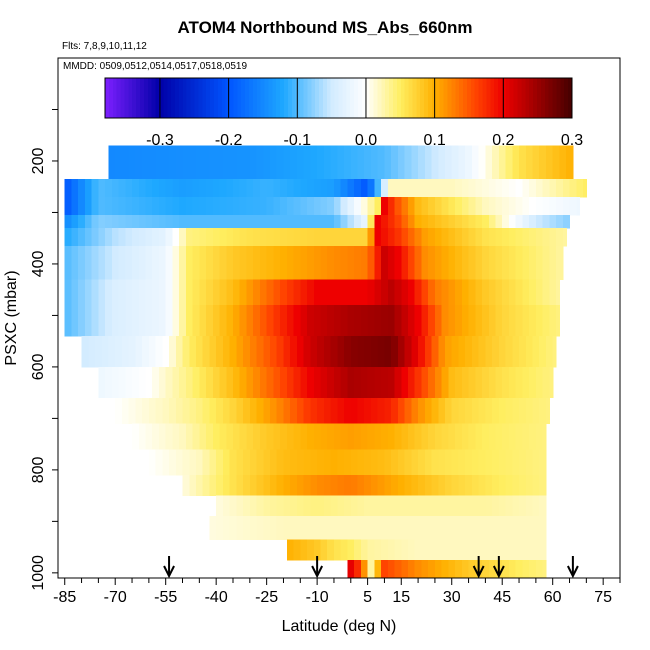 The height and width of the screenshot is (650, 650). Describe the element at coordinates (339, 626) in the screenshot. I see `x-axis-label: Latitude (deg N)` at that location.